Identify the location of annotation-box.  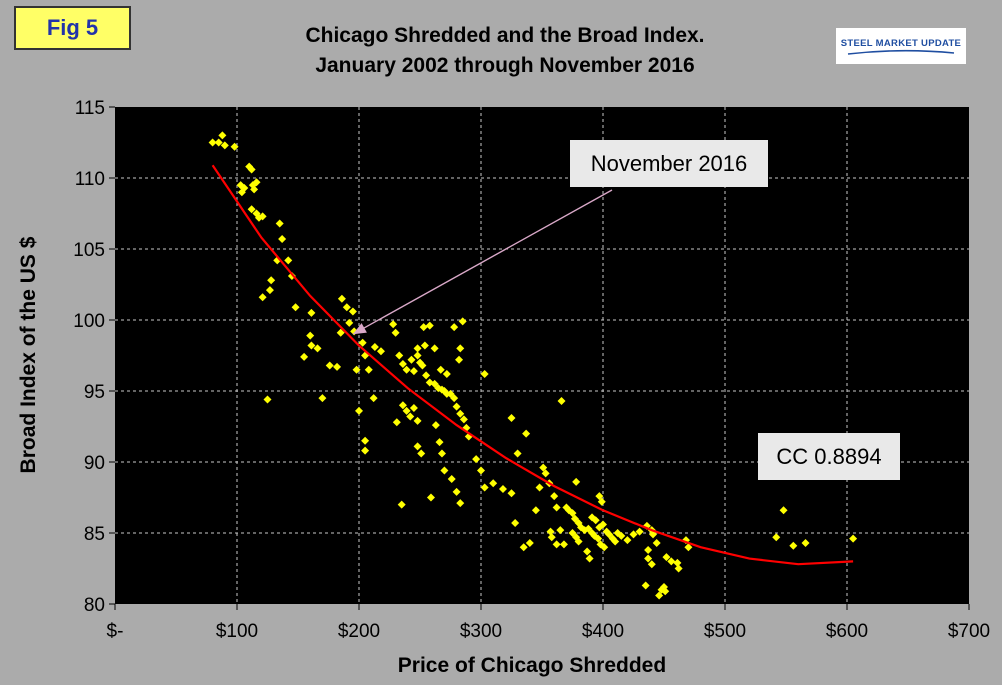
(669, 163).